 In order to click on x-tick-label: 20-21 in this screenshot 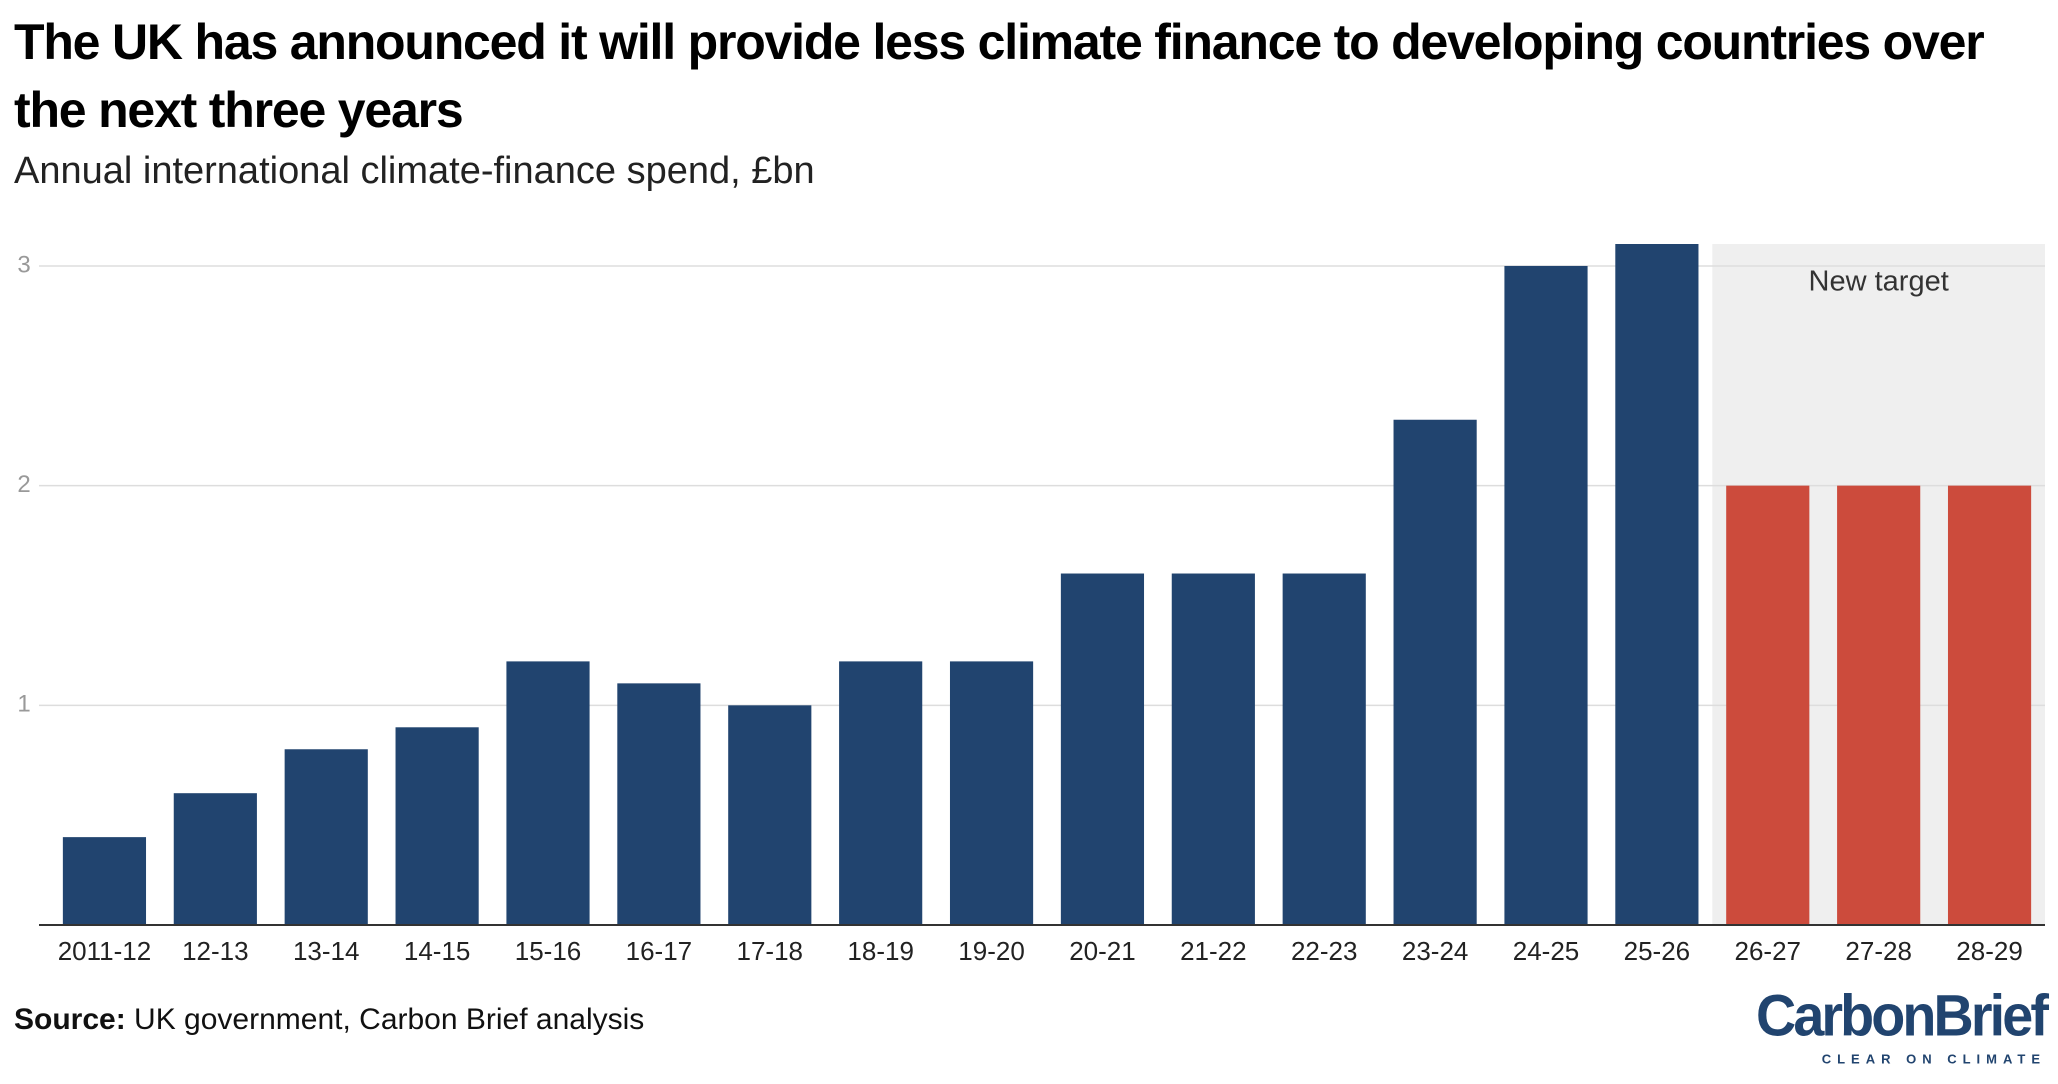, I will do `click(1102, 951)`.